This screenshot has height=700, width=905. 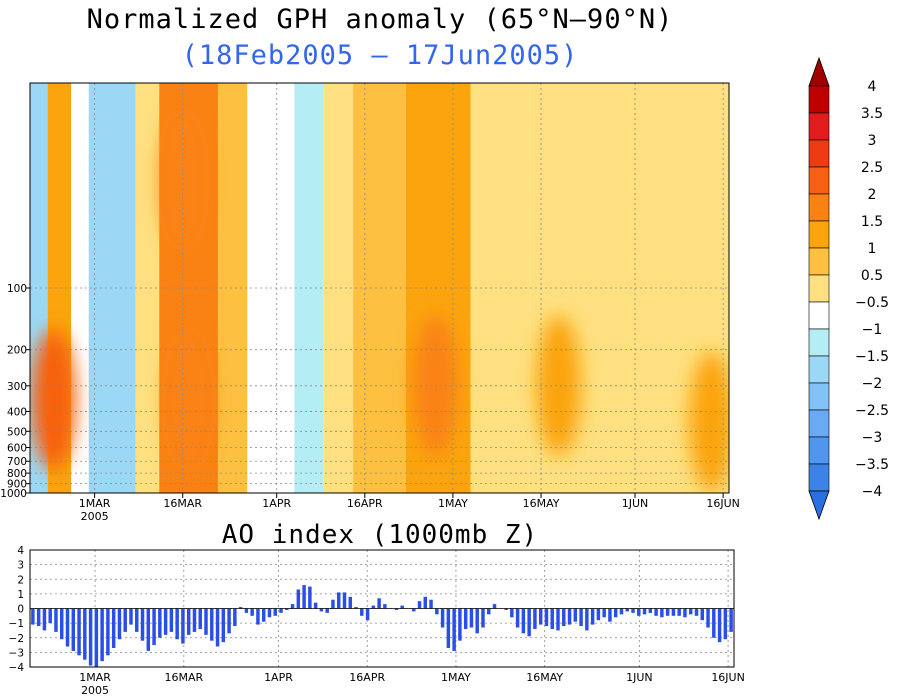 What do you see at coordinates (453, 503) in the screenshot?
I see `heatmap-xtick-label: 1MAY` at bounding box center [453, 503].